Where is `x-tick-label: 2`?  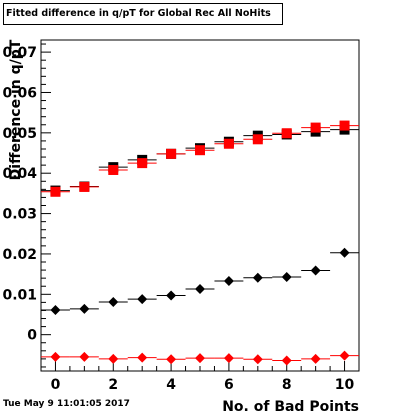
x-tick-label: 2 is located at coordinates (113, 385).